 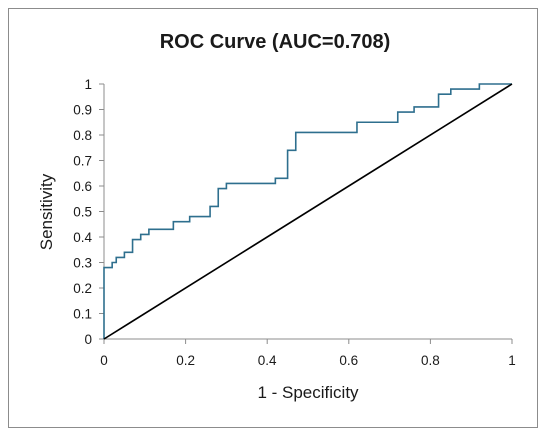 I want to click on y-tick-label: 0.5, so click(x=82, y=212).